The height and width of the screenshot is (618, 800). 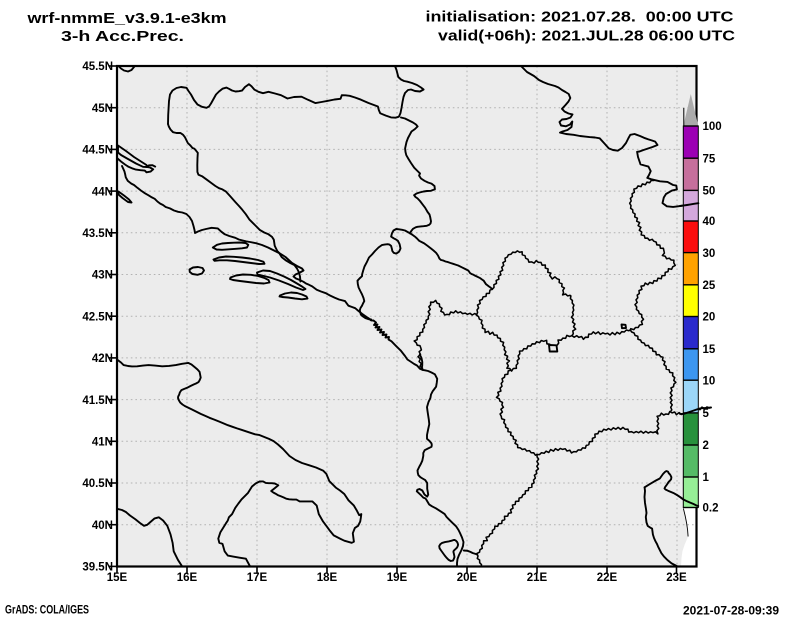 What do you see at coordinates (102, 526) in the screenshot?
I see `svg-text: 40N` at bounding box center [102, 526].